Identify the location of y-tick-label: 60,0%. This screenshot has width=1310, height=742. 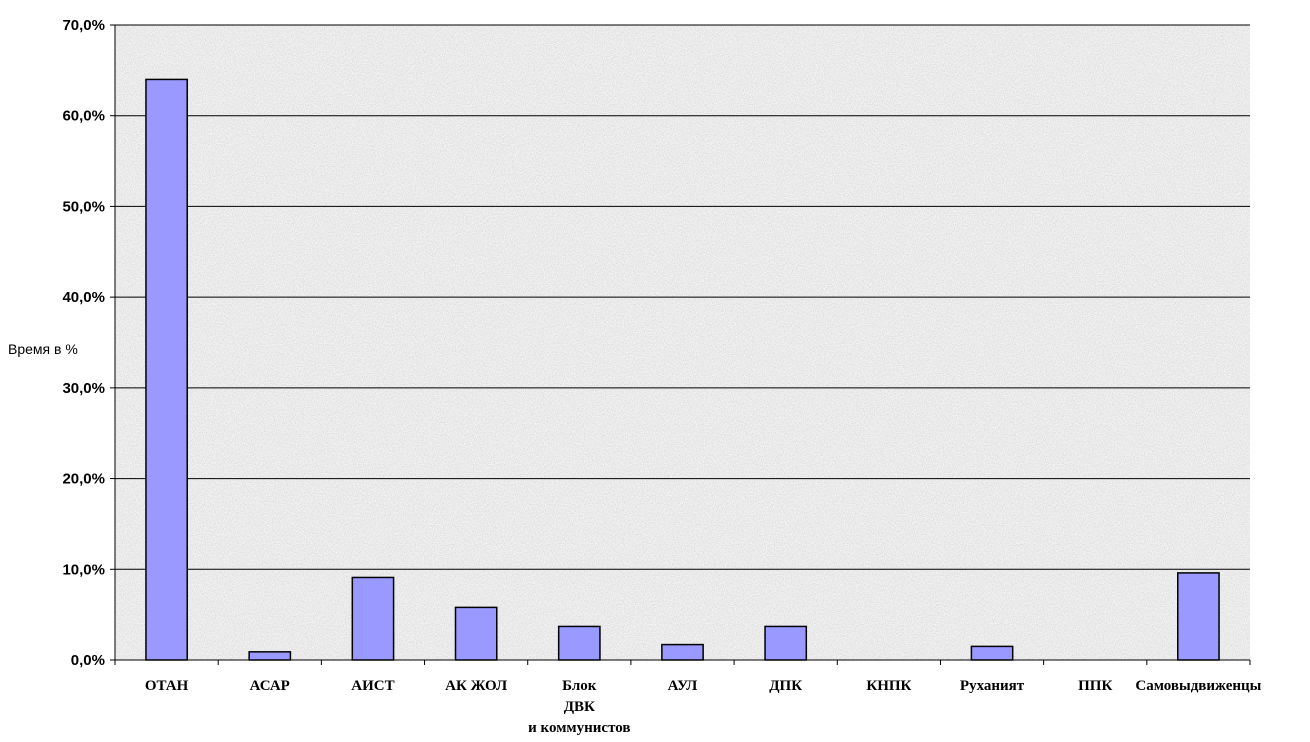
(83, 116).